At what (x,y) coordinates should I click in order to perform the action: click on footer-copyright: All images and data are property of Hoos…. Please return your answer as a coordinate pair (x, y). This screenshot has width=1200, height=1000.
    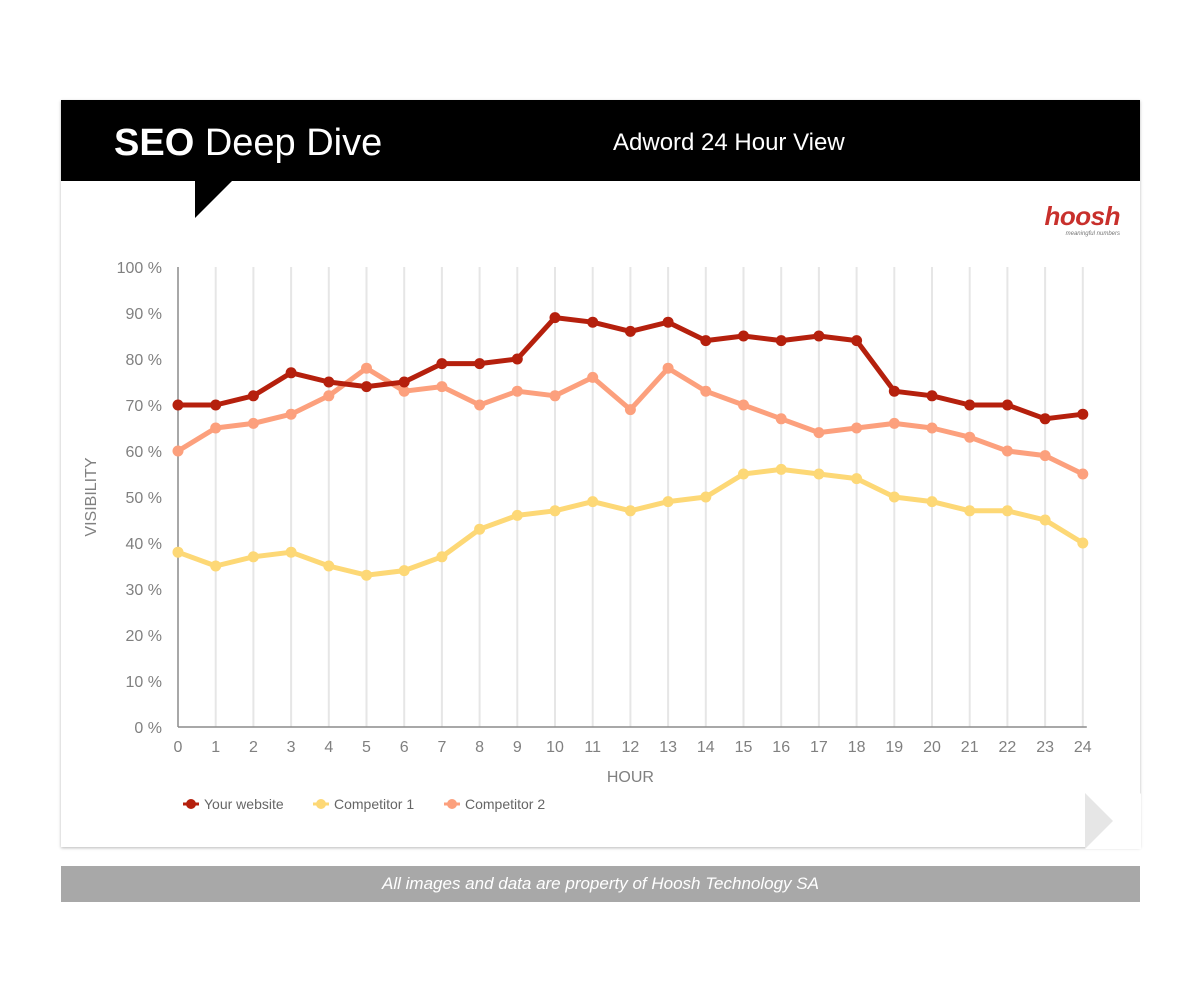
    Looking at the image, I should click on (600, 883).